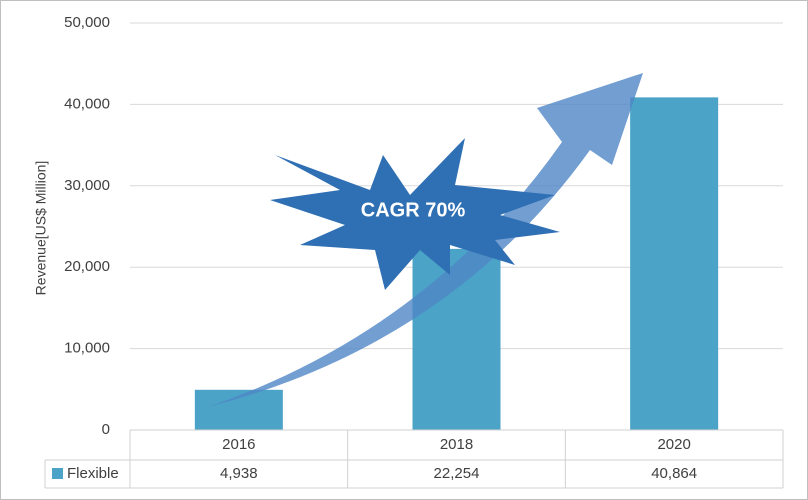  Describe the element at coordinates (87, 22) in the screenshot. I see `y-tick-label: 50,000` at that location.